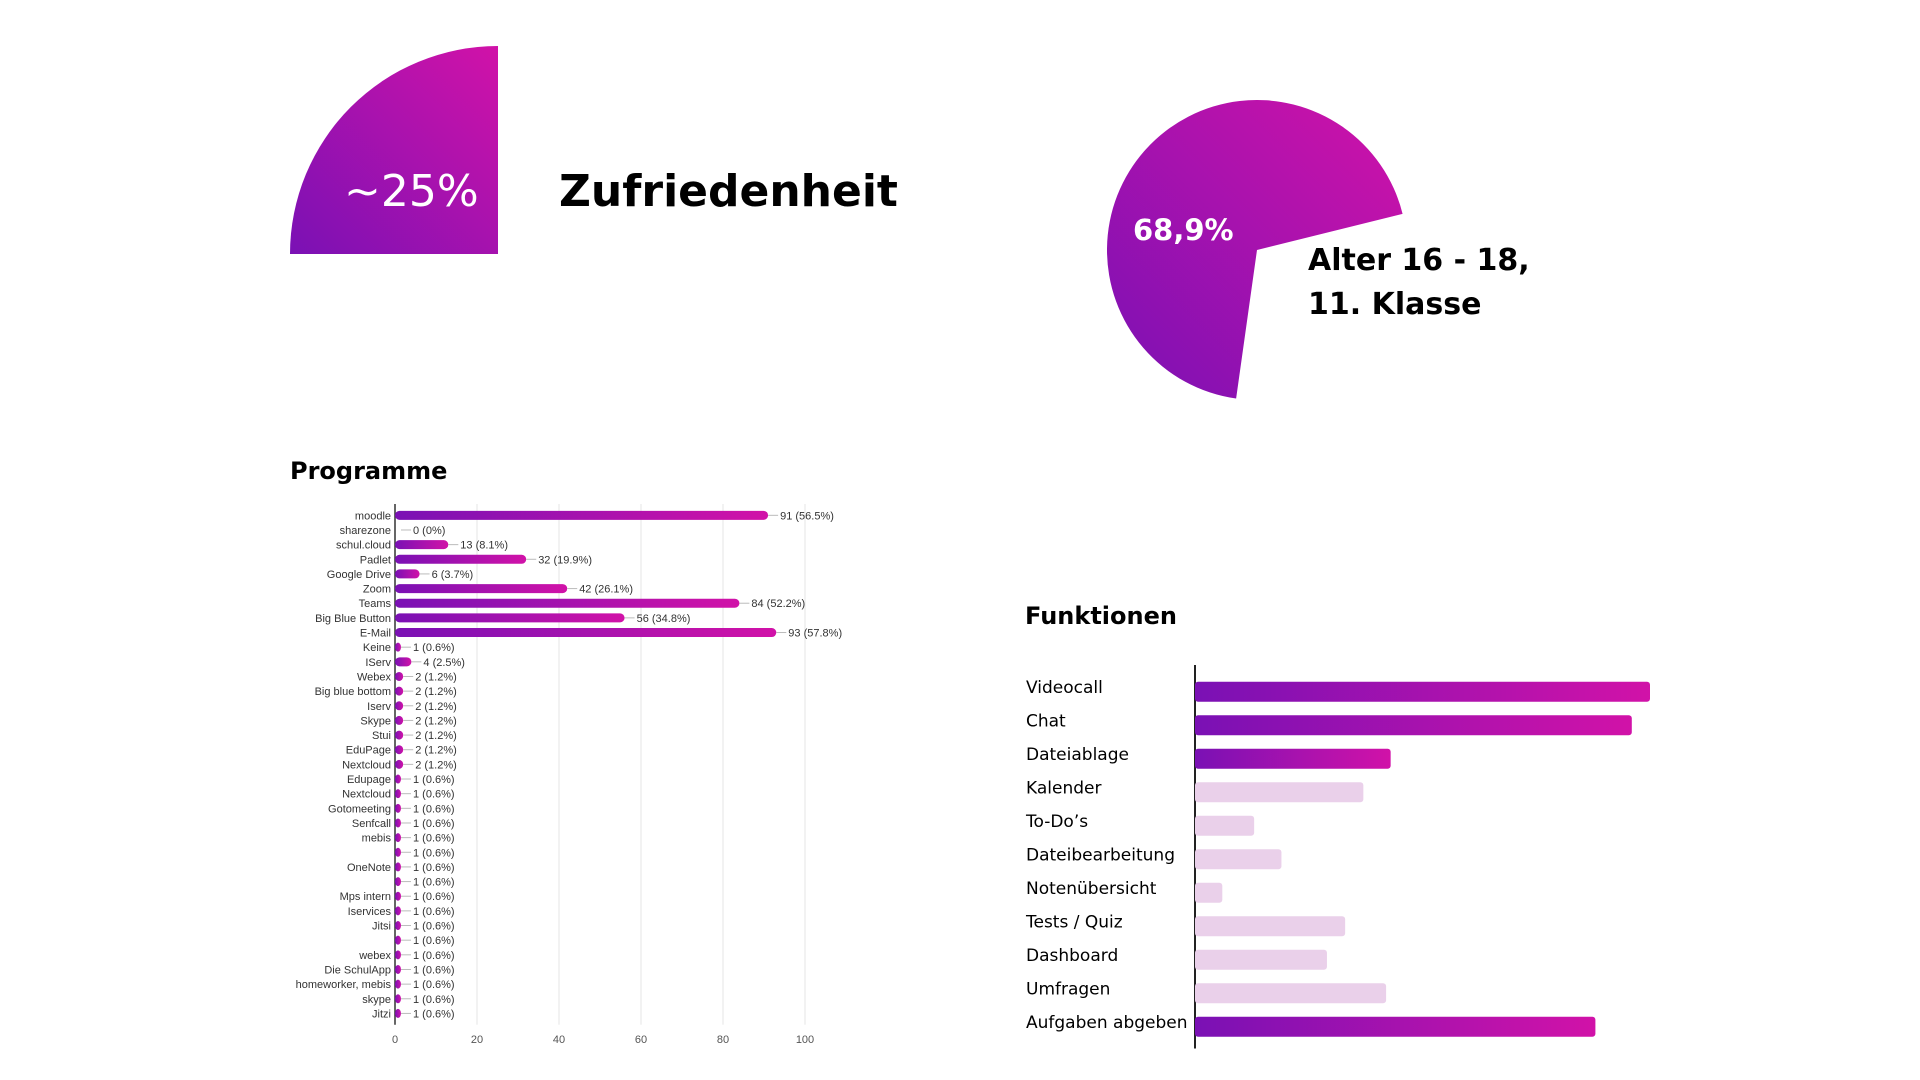 The width and height of the screenshot is (1920, 1080). I want to click on funktionen-category-label: Notenübersicht, so click(1091, 889).